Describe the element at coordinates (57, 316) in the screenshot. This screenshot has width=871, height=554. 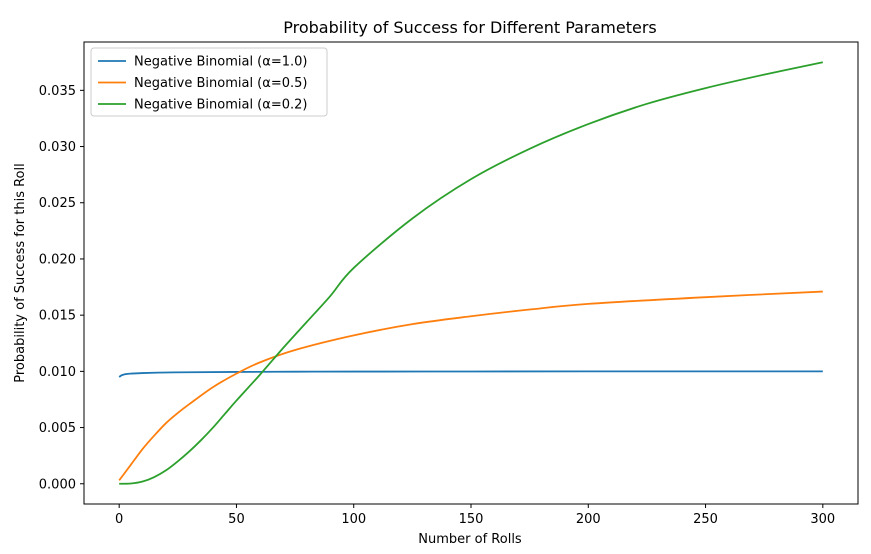
I see `y-tick-label: 0.015` at that location.